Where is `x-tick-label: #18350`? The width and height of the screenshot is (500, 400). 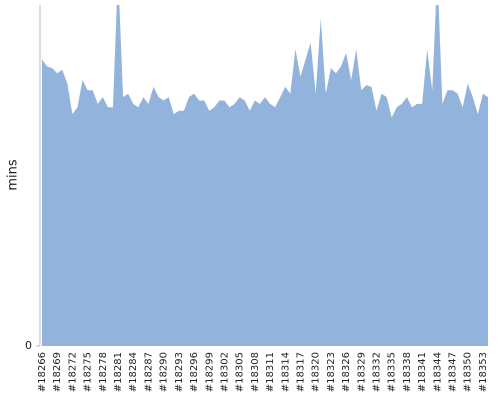
x-tick-label: #18350 is located at coordinates (468, 372).